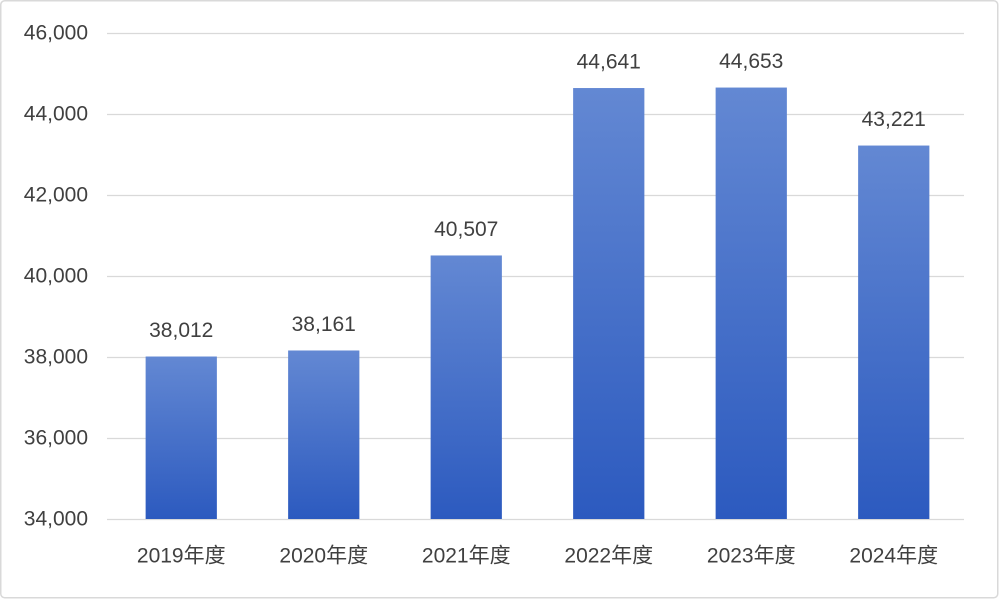  I want to click on x-axis-labels: 2019年度 2020年度 2021年度 2022年度 2023年度 2024年度, so click(537, 556).